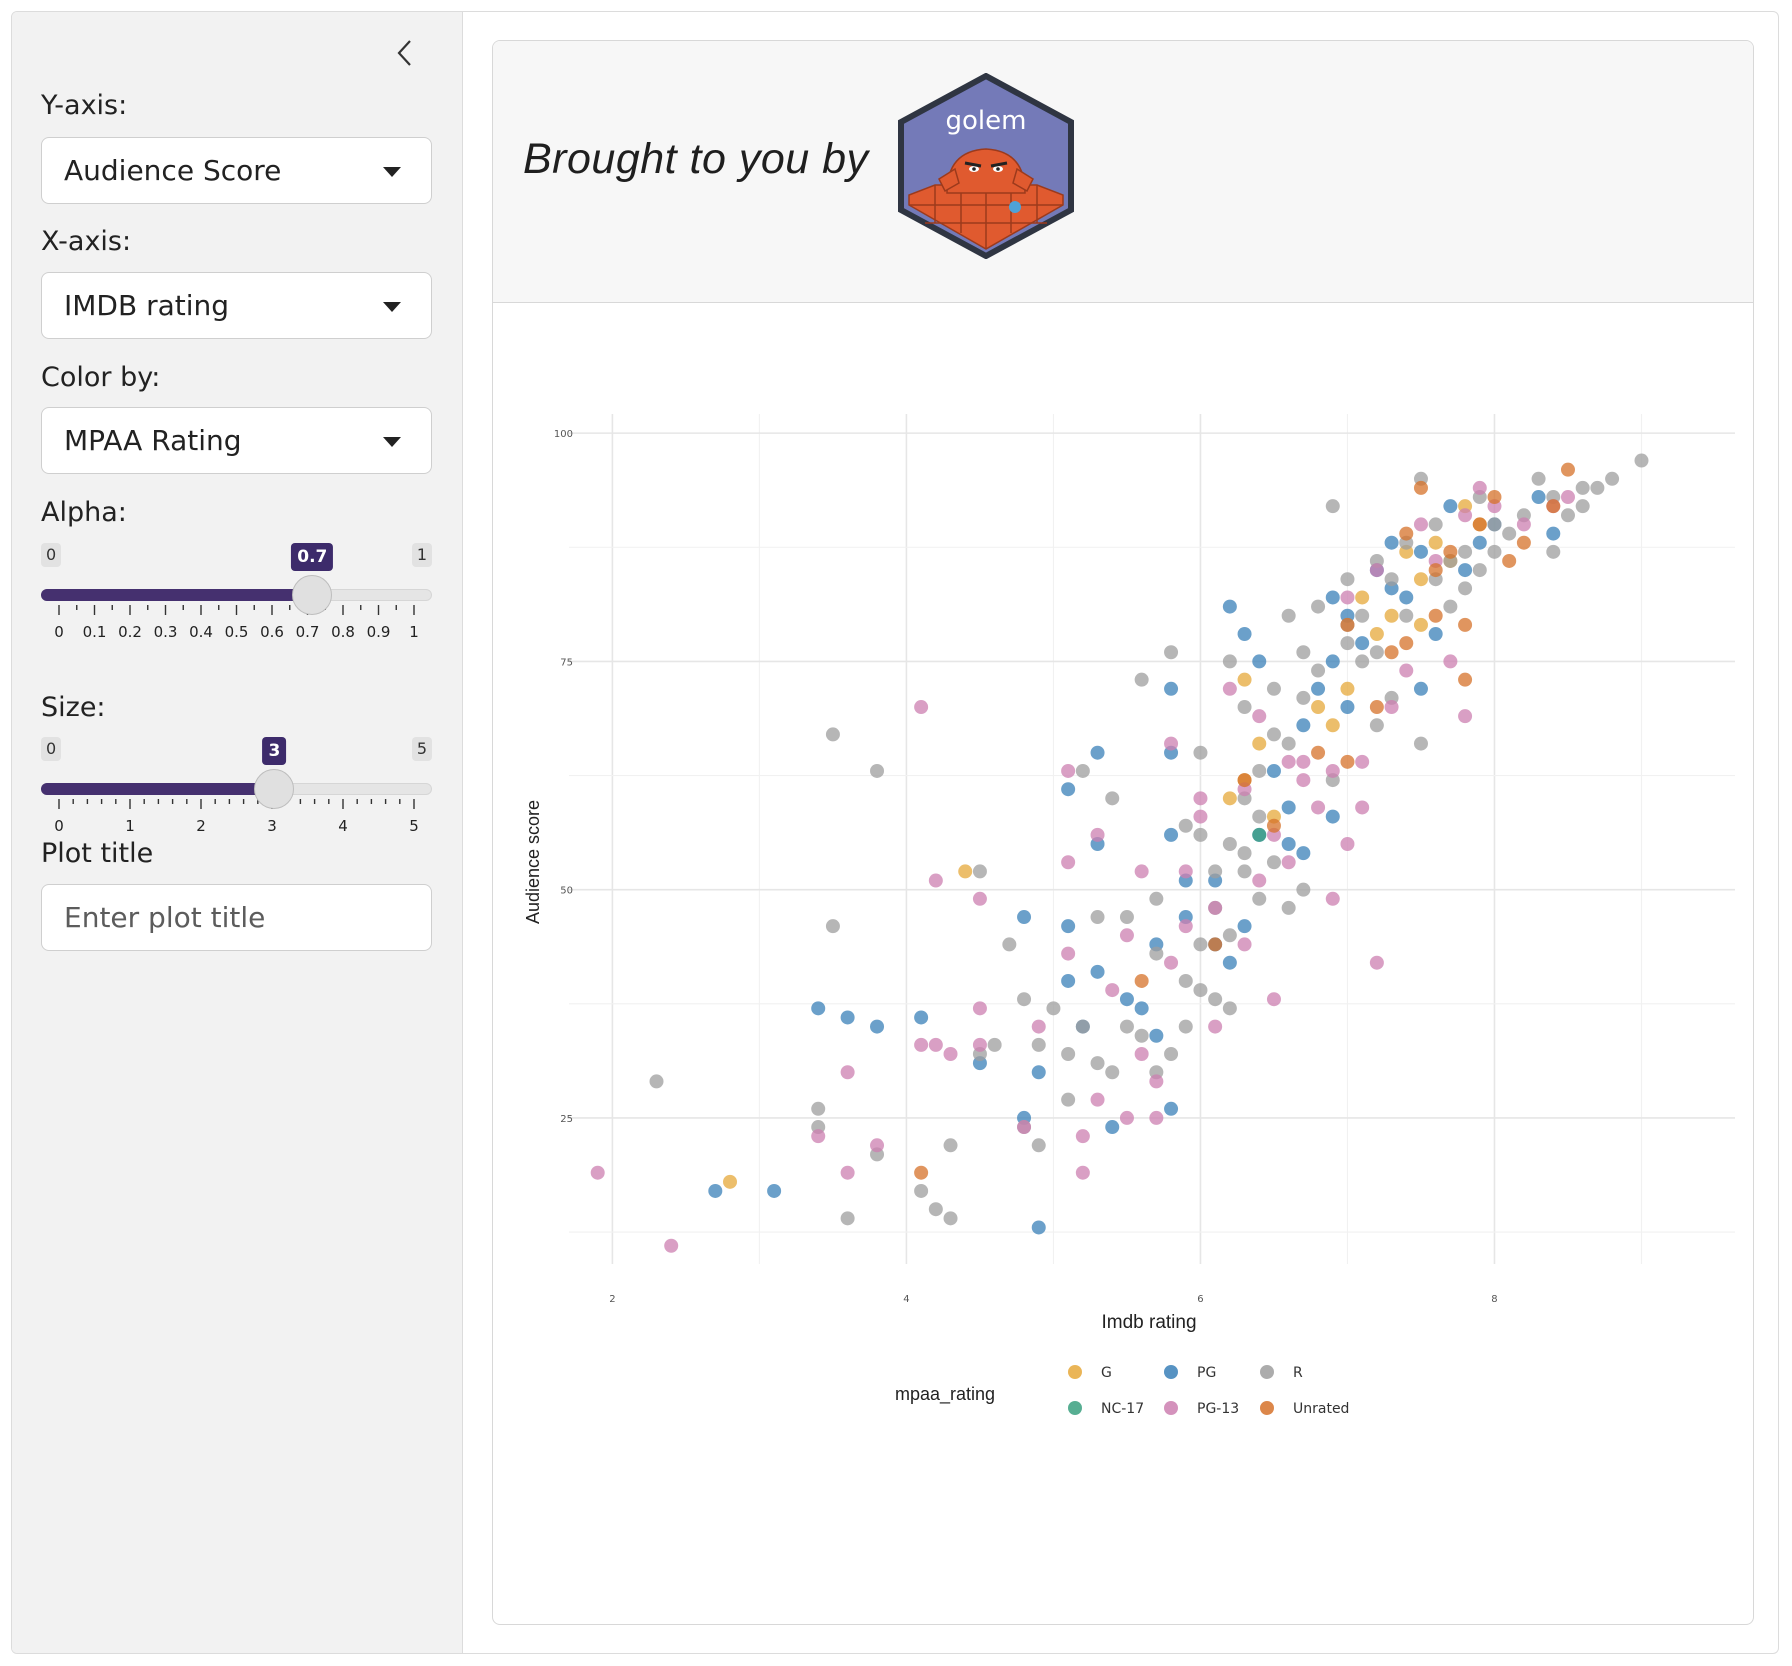  Describe the element at coordinates (236, 623) in the screenshot. I see `alpha-tick-scale: 0 0.1 0.2 0.3 0.4 0.5 0.6 0.7 0.8 0.9 1` at that location.